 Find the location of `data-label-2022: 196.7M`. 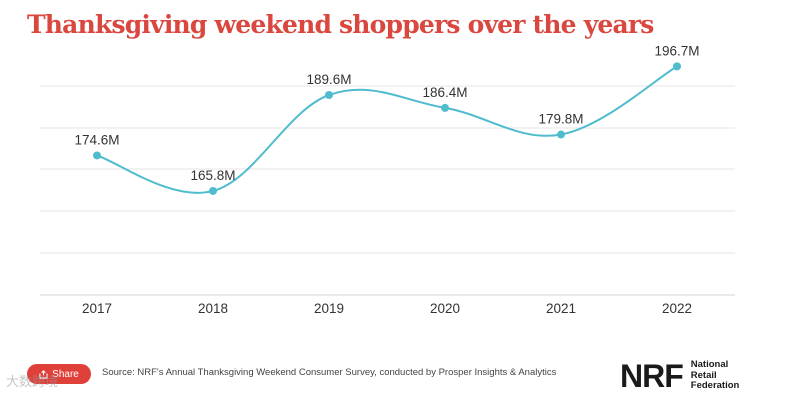

data-label-2022: 196.7M is located at coordinates (676, 50).